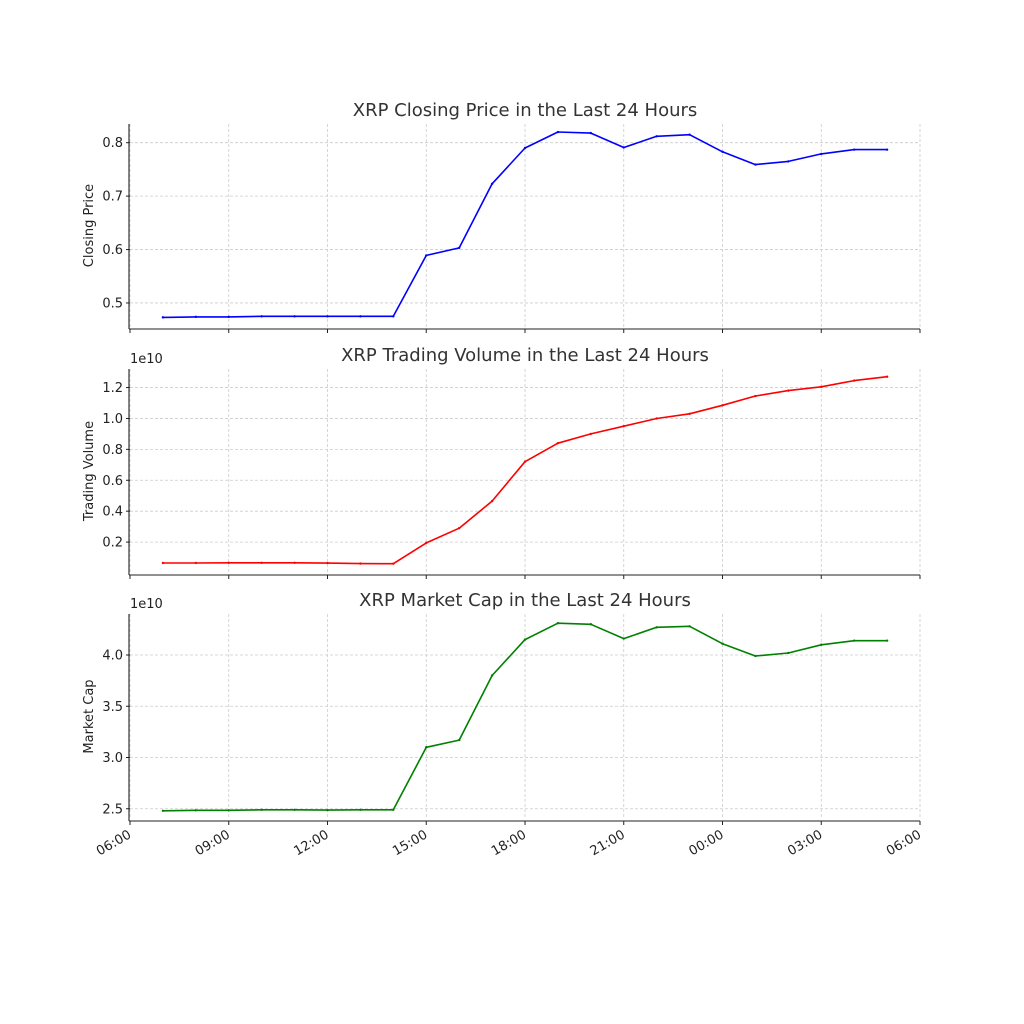 This screenshot has width=1024, height=1024. What do you see at coordinates (112, 707) in the screenshot?
I see `y-tick-label: 3.5` at bounding box center [112, 707].